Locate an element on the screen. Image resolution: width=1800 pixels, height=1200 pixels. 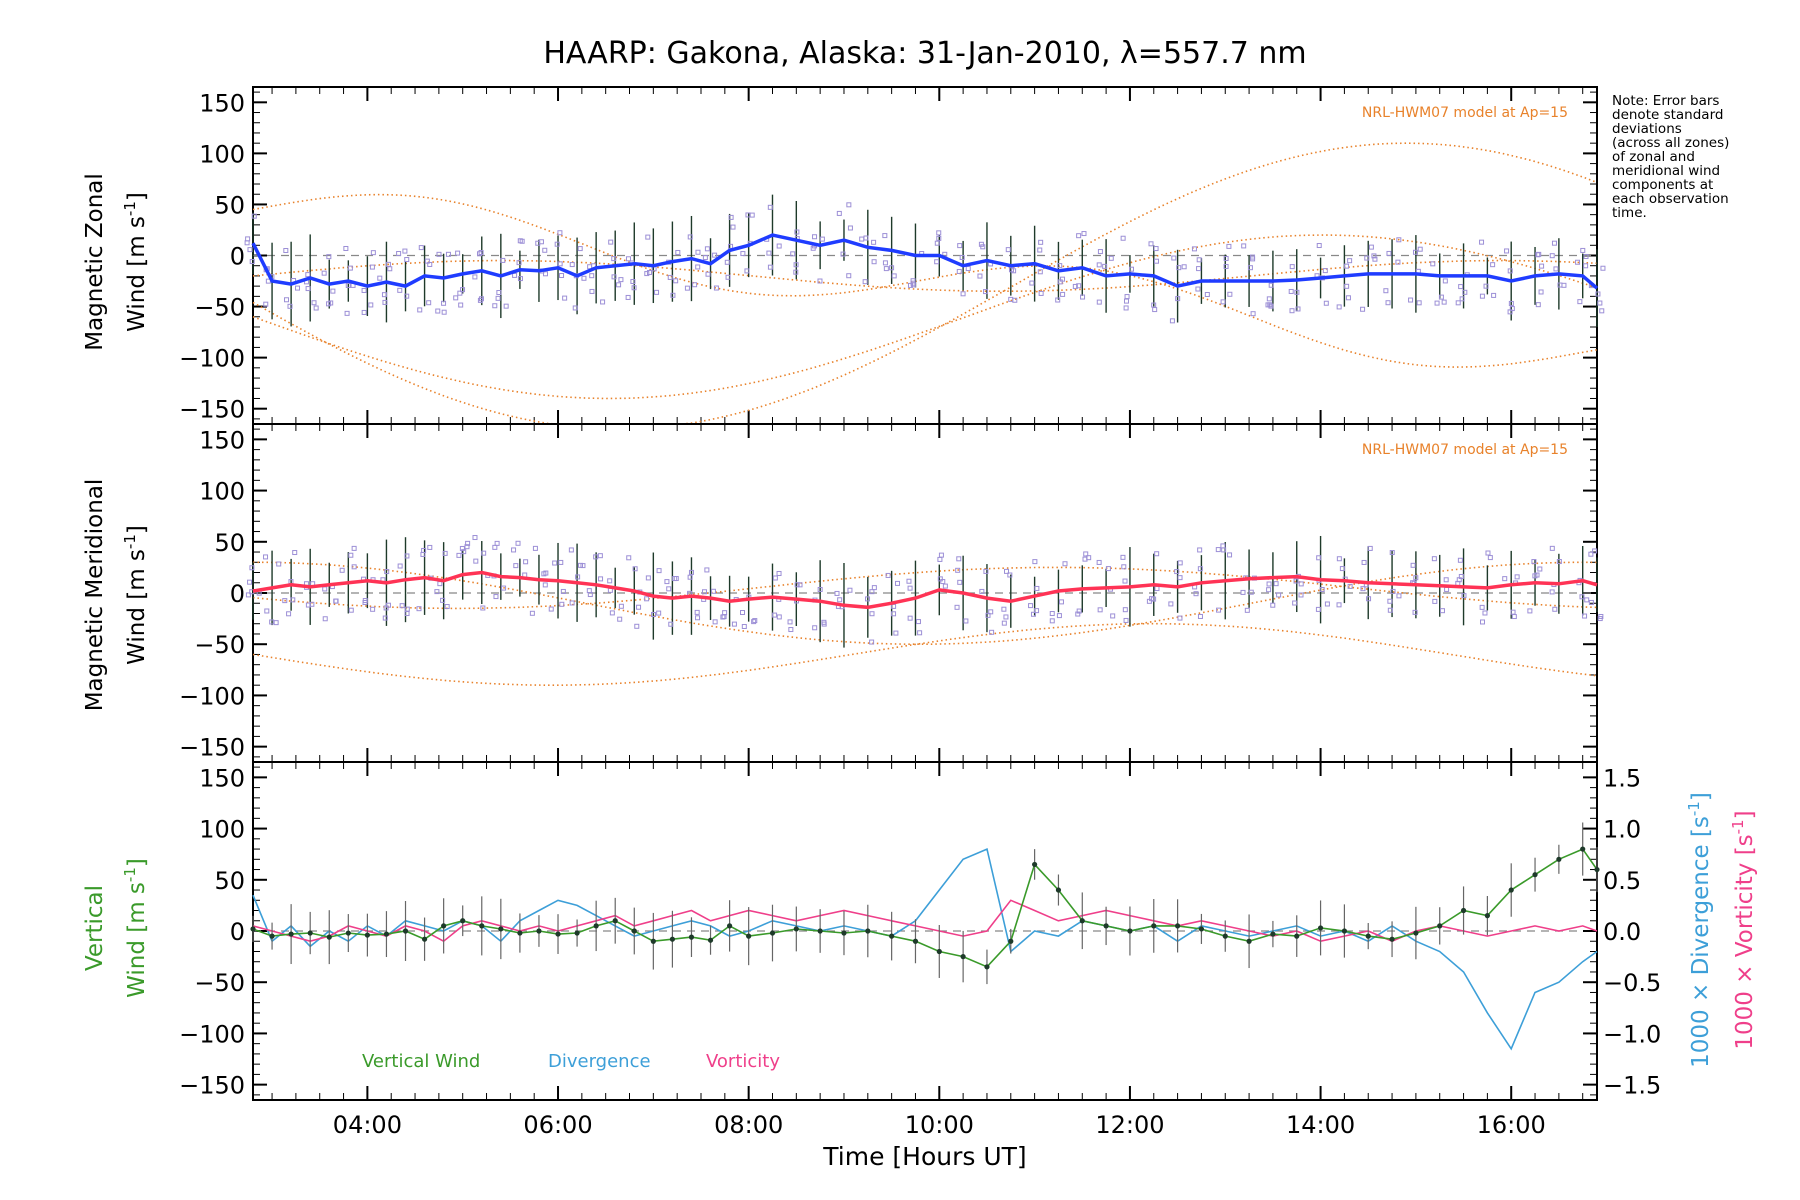
meridional-wind-line is located at coordinates (925, 590).